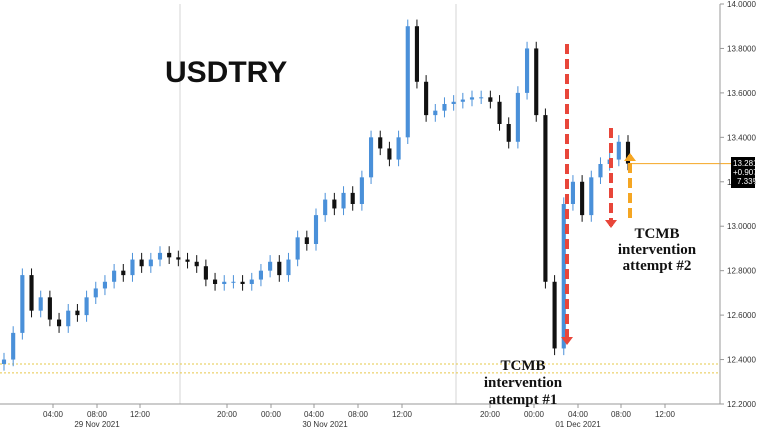  I want to click on y-tick-label: 12.2000, so click(741, 404).